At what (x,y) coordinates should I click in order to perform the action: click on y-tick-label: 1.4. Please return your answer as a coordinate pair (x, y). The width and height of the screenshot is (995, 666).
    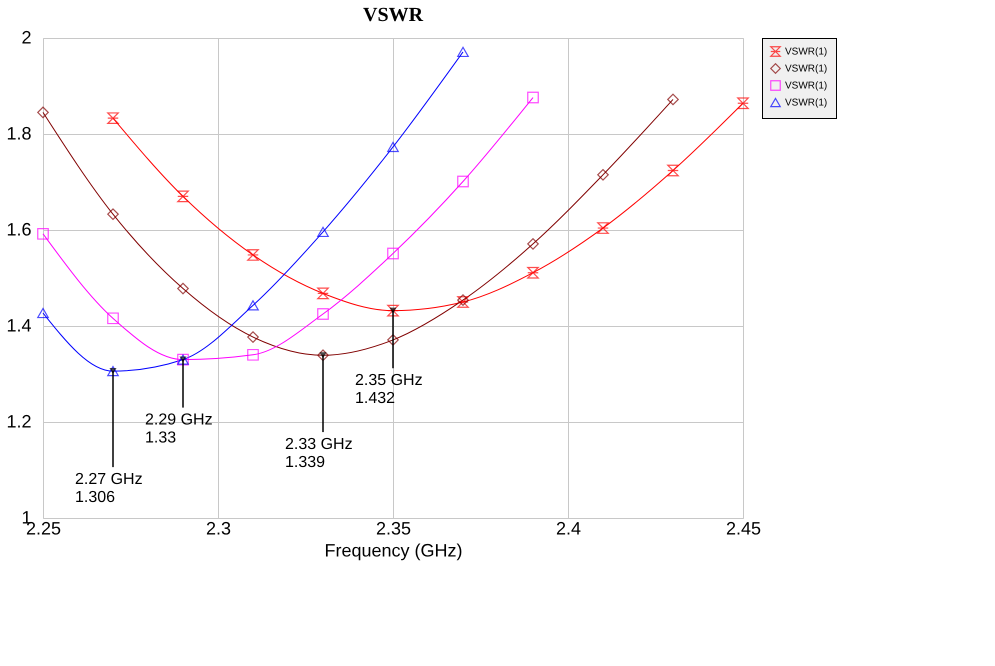
    Looking at the image, I should click on (19, 326).